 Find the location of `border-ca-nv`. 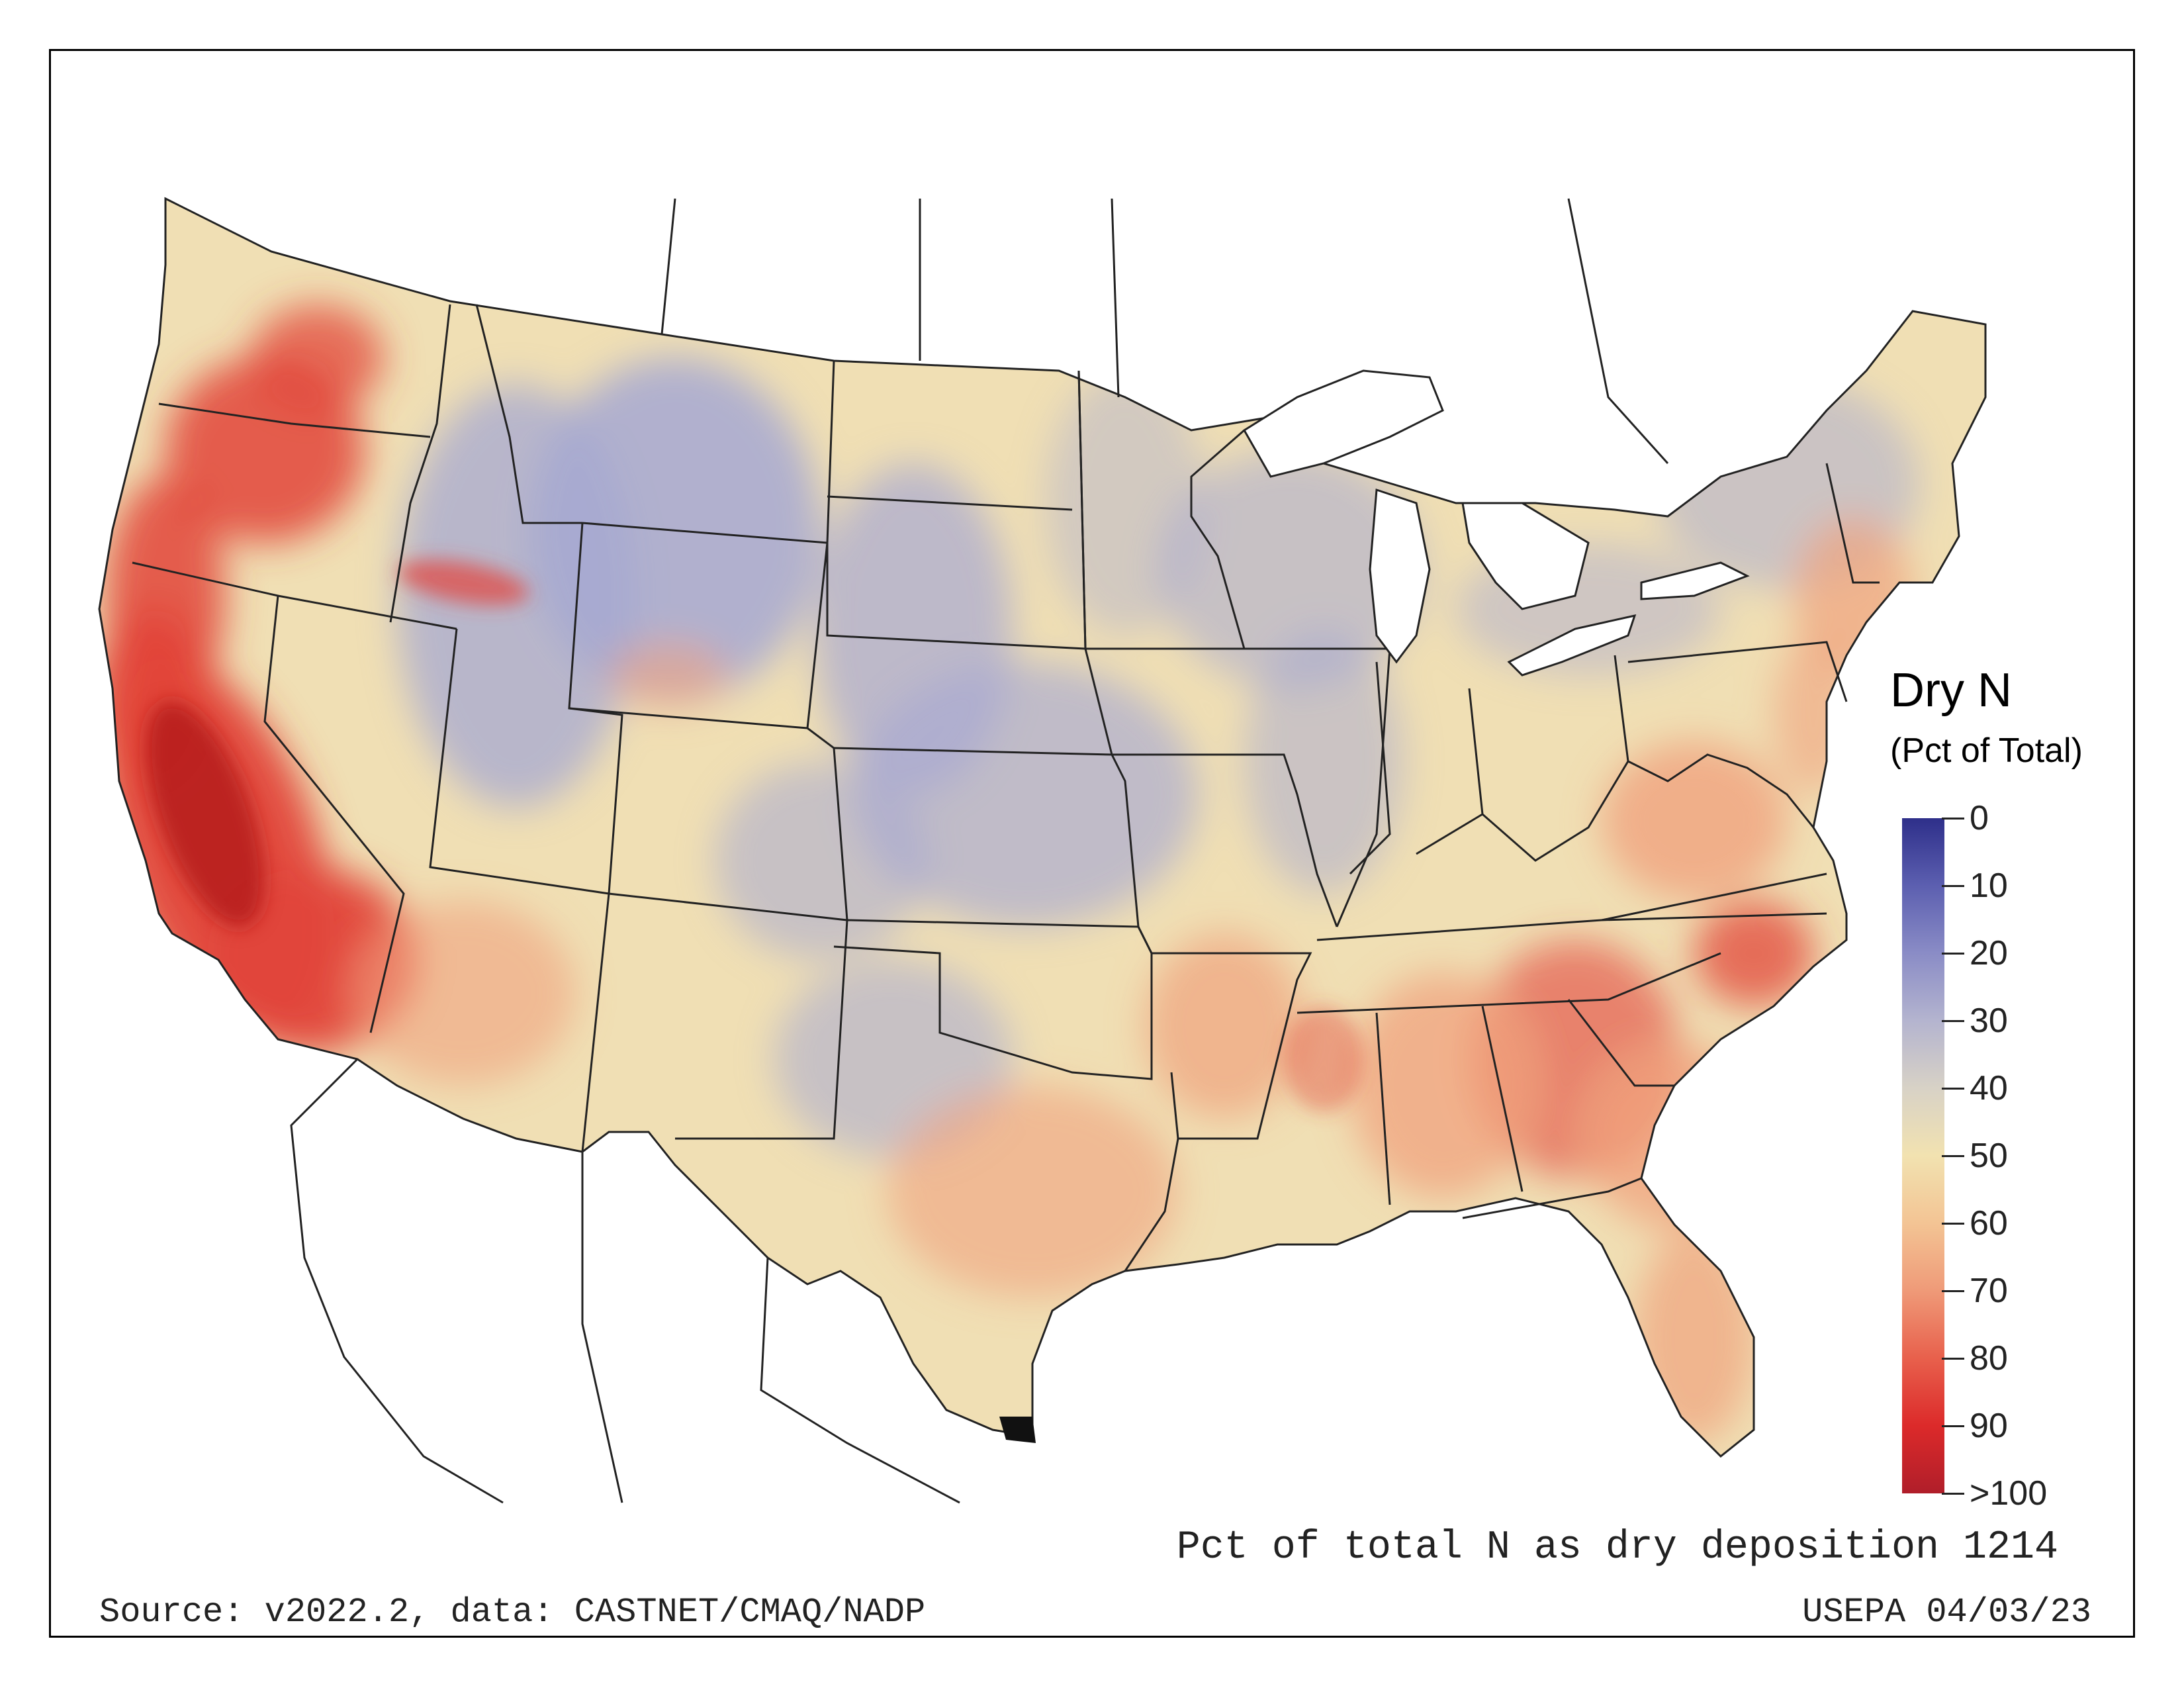

border-ca-nv is located at coordinates (334, 814).